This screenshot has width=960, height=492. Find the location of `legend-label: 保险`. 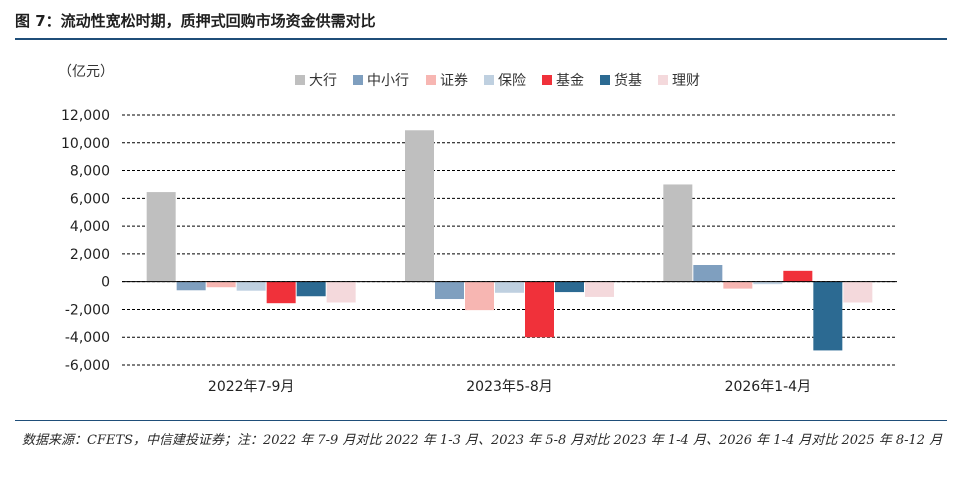

legend-label: 保险 is located at coordinates (512, 81).